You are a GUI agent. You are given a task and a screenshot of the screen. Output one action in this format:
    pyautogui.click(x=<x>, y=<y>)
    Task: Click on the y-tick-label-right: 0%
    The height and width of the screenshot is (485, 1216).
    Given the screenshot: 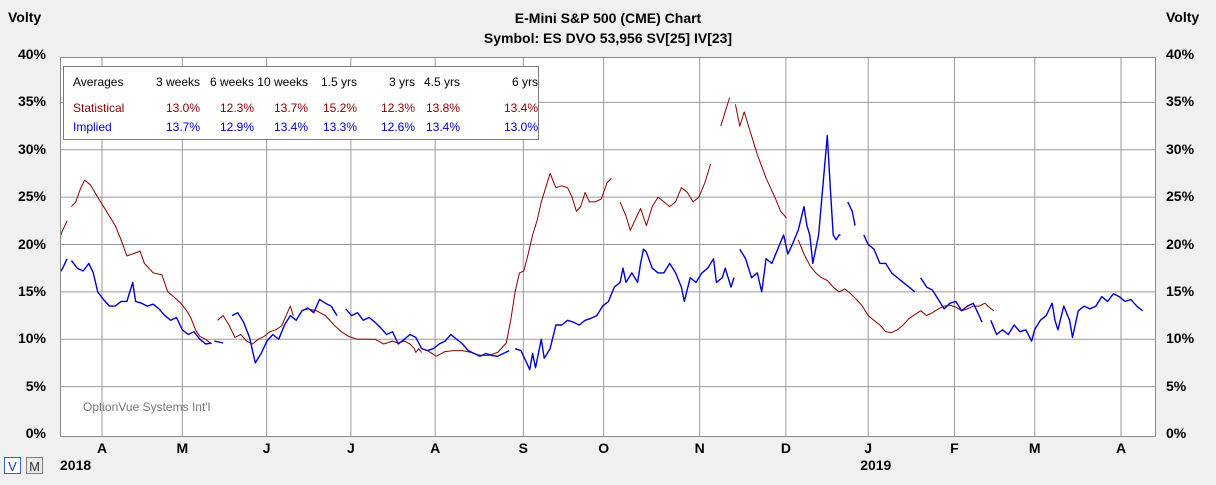 What is the action you would take?
    pyautogui.click(x=1176, y=433)
    